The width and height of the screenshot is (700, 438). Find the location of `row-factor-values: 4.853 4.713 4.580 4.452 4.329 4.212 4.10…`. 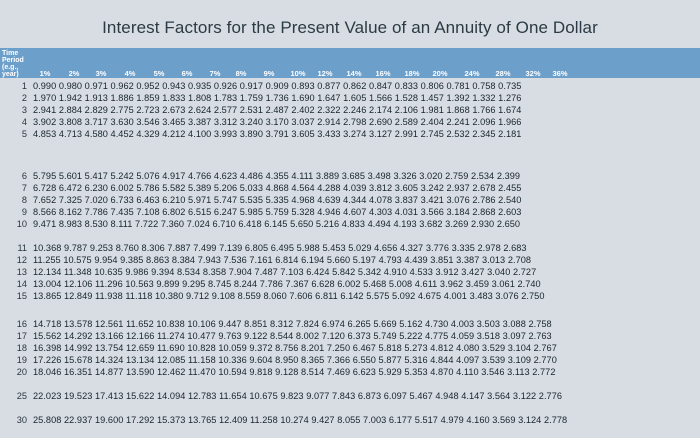

row-factor-values: 4.853 4.713 4.580 4.452 4.329 4.212 4.10… is located at coordinates (277, 134).